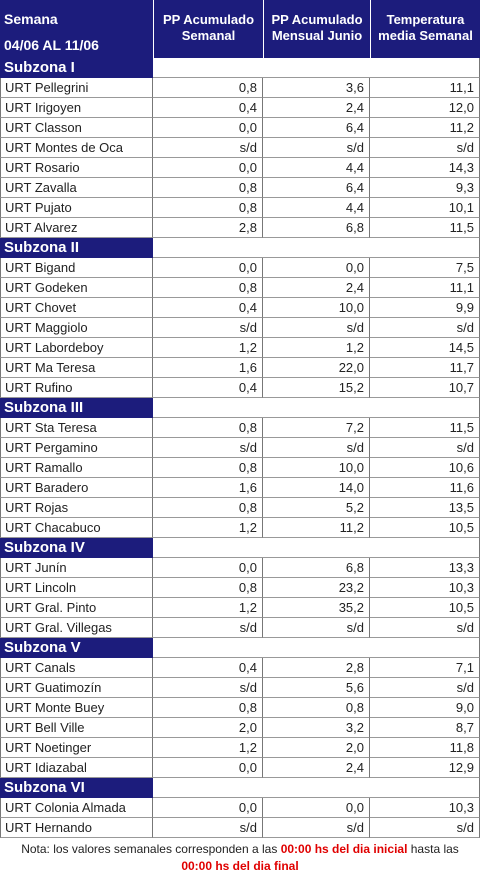 This screenshot has height=878, width=480. Describe the element at coordinates (240, 648) in the screenshot. I see `subzone-row: Subzona V` at that location.